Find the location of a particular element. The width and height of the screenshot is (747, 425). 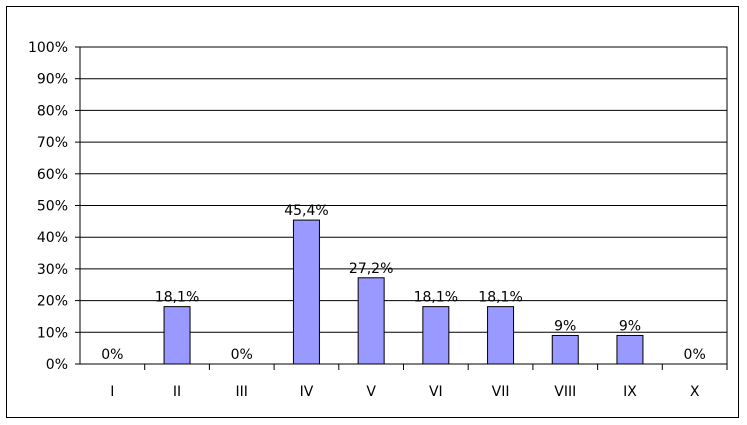

x-tick-label: IX is located at coordinates (630, 392).